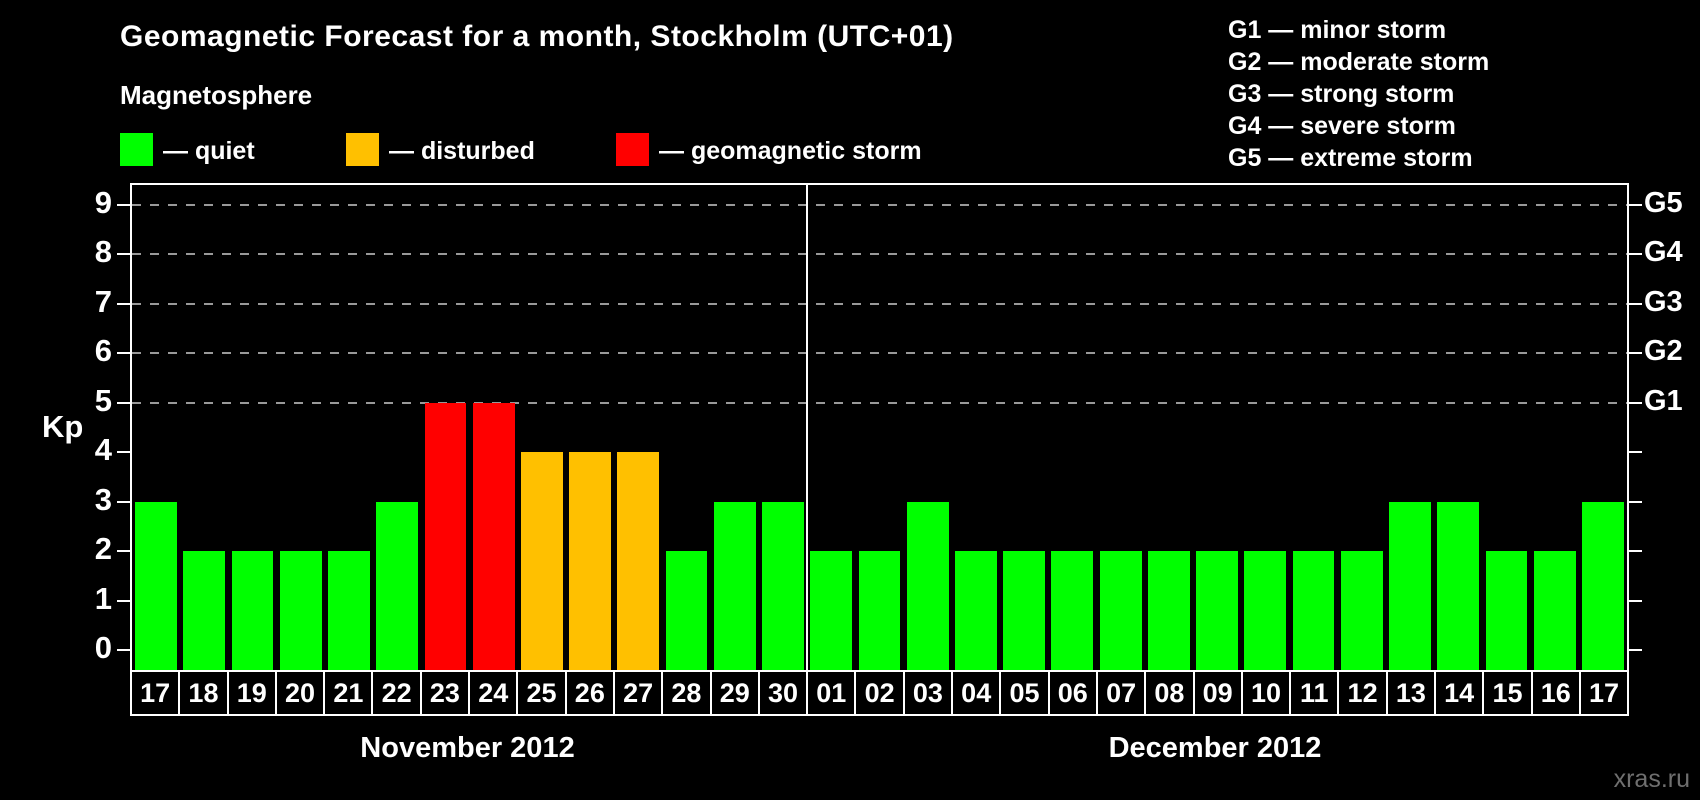  What do you see at coordinates (1313, 693) in the screenshot?
I see `day-label-cell: 11` at bounding box center [1313, 693].